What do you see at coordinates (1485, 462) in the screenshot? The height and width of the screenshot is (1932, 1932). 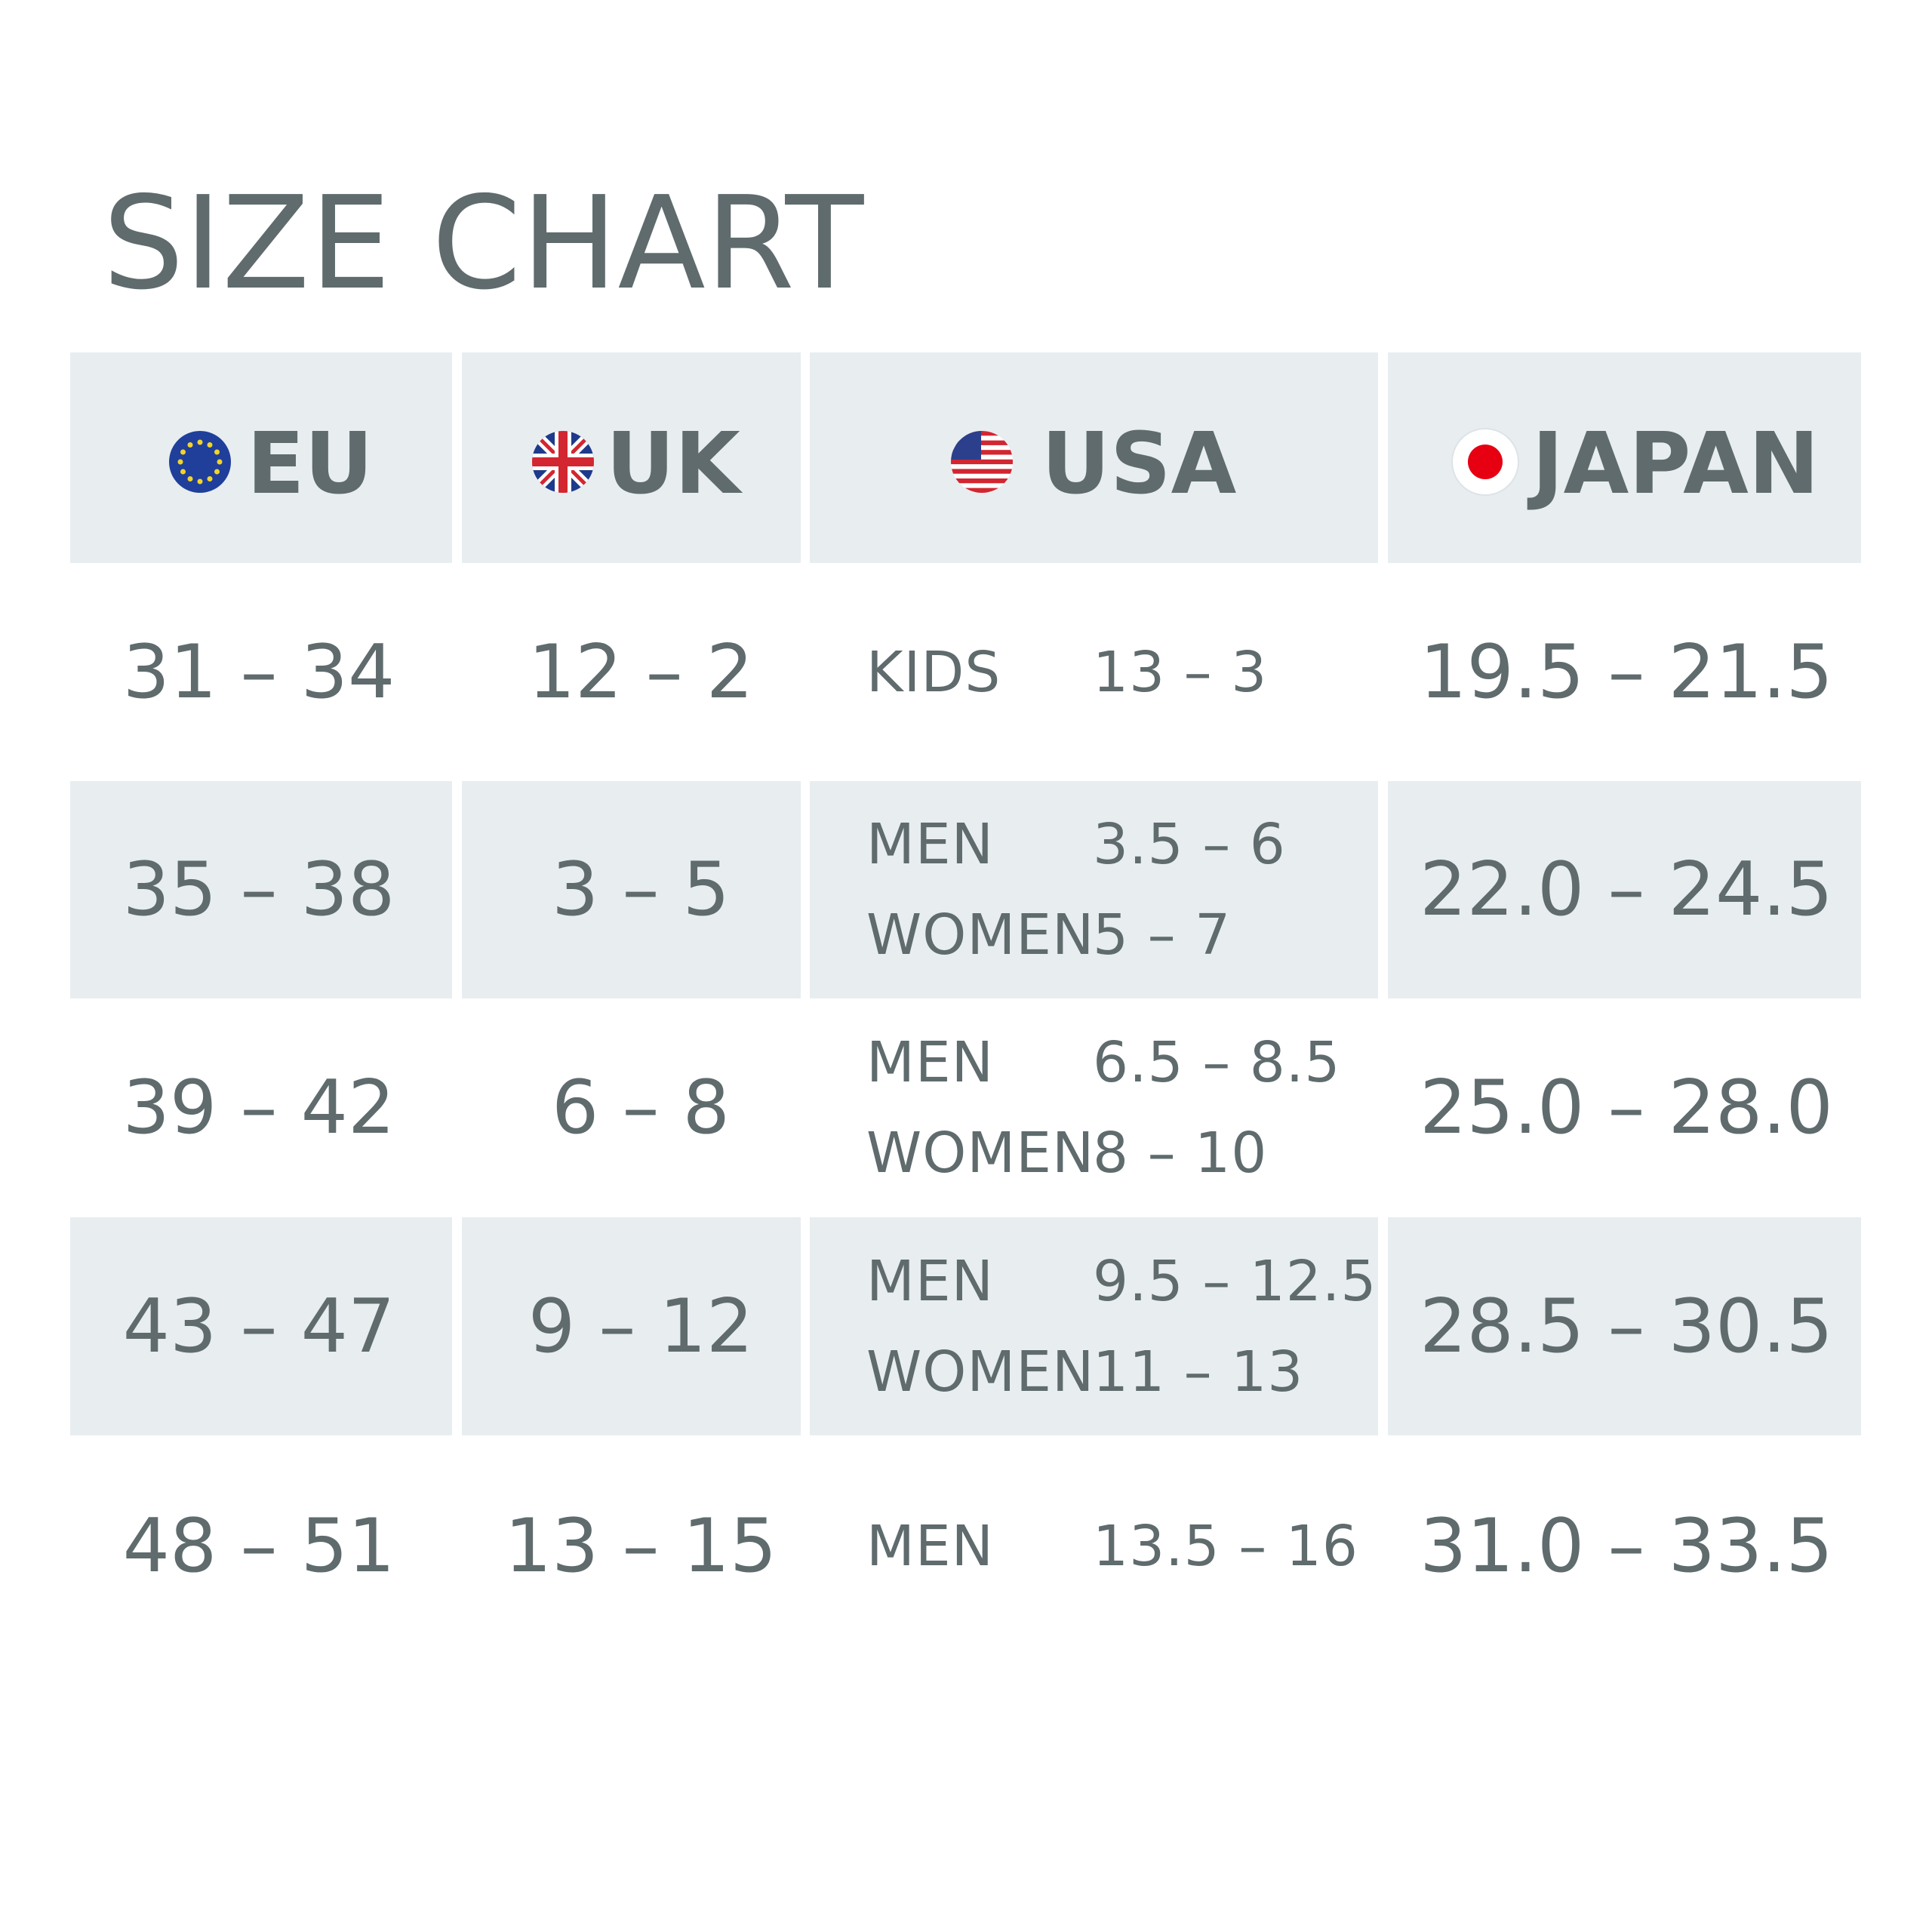 I see `japan-flag` at bounding box center [1485, 462].